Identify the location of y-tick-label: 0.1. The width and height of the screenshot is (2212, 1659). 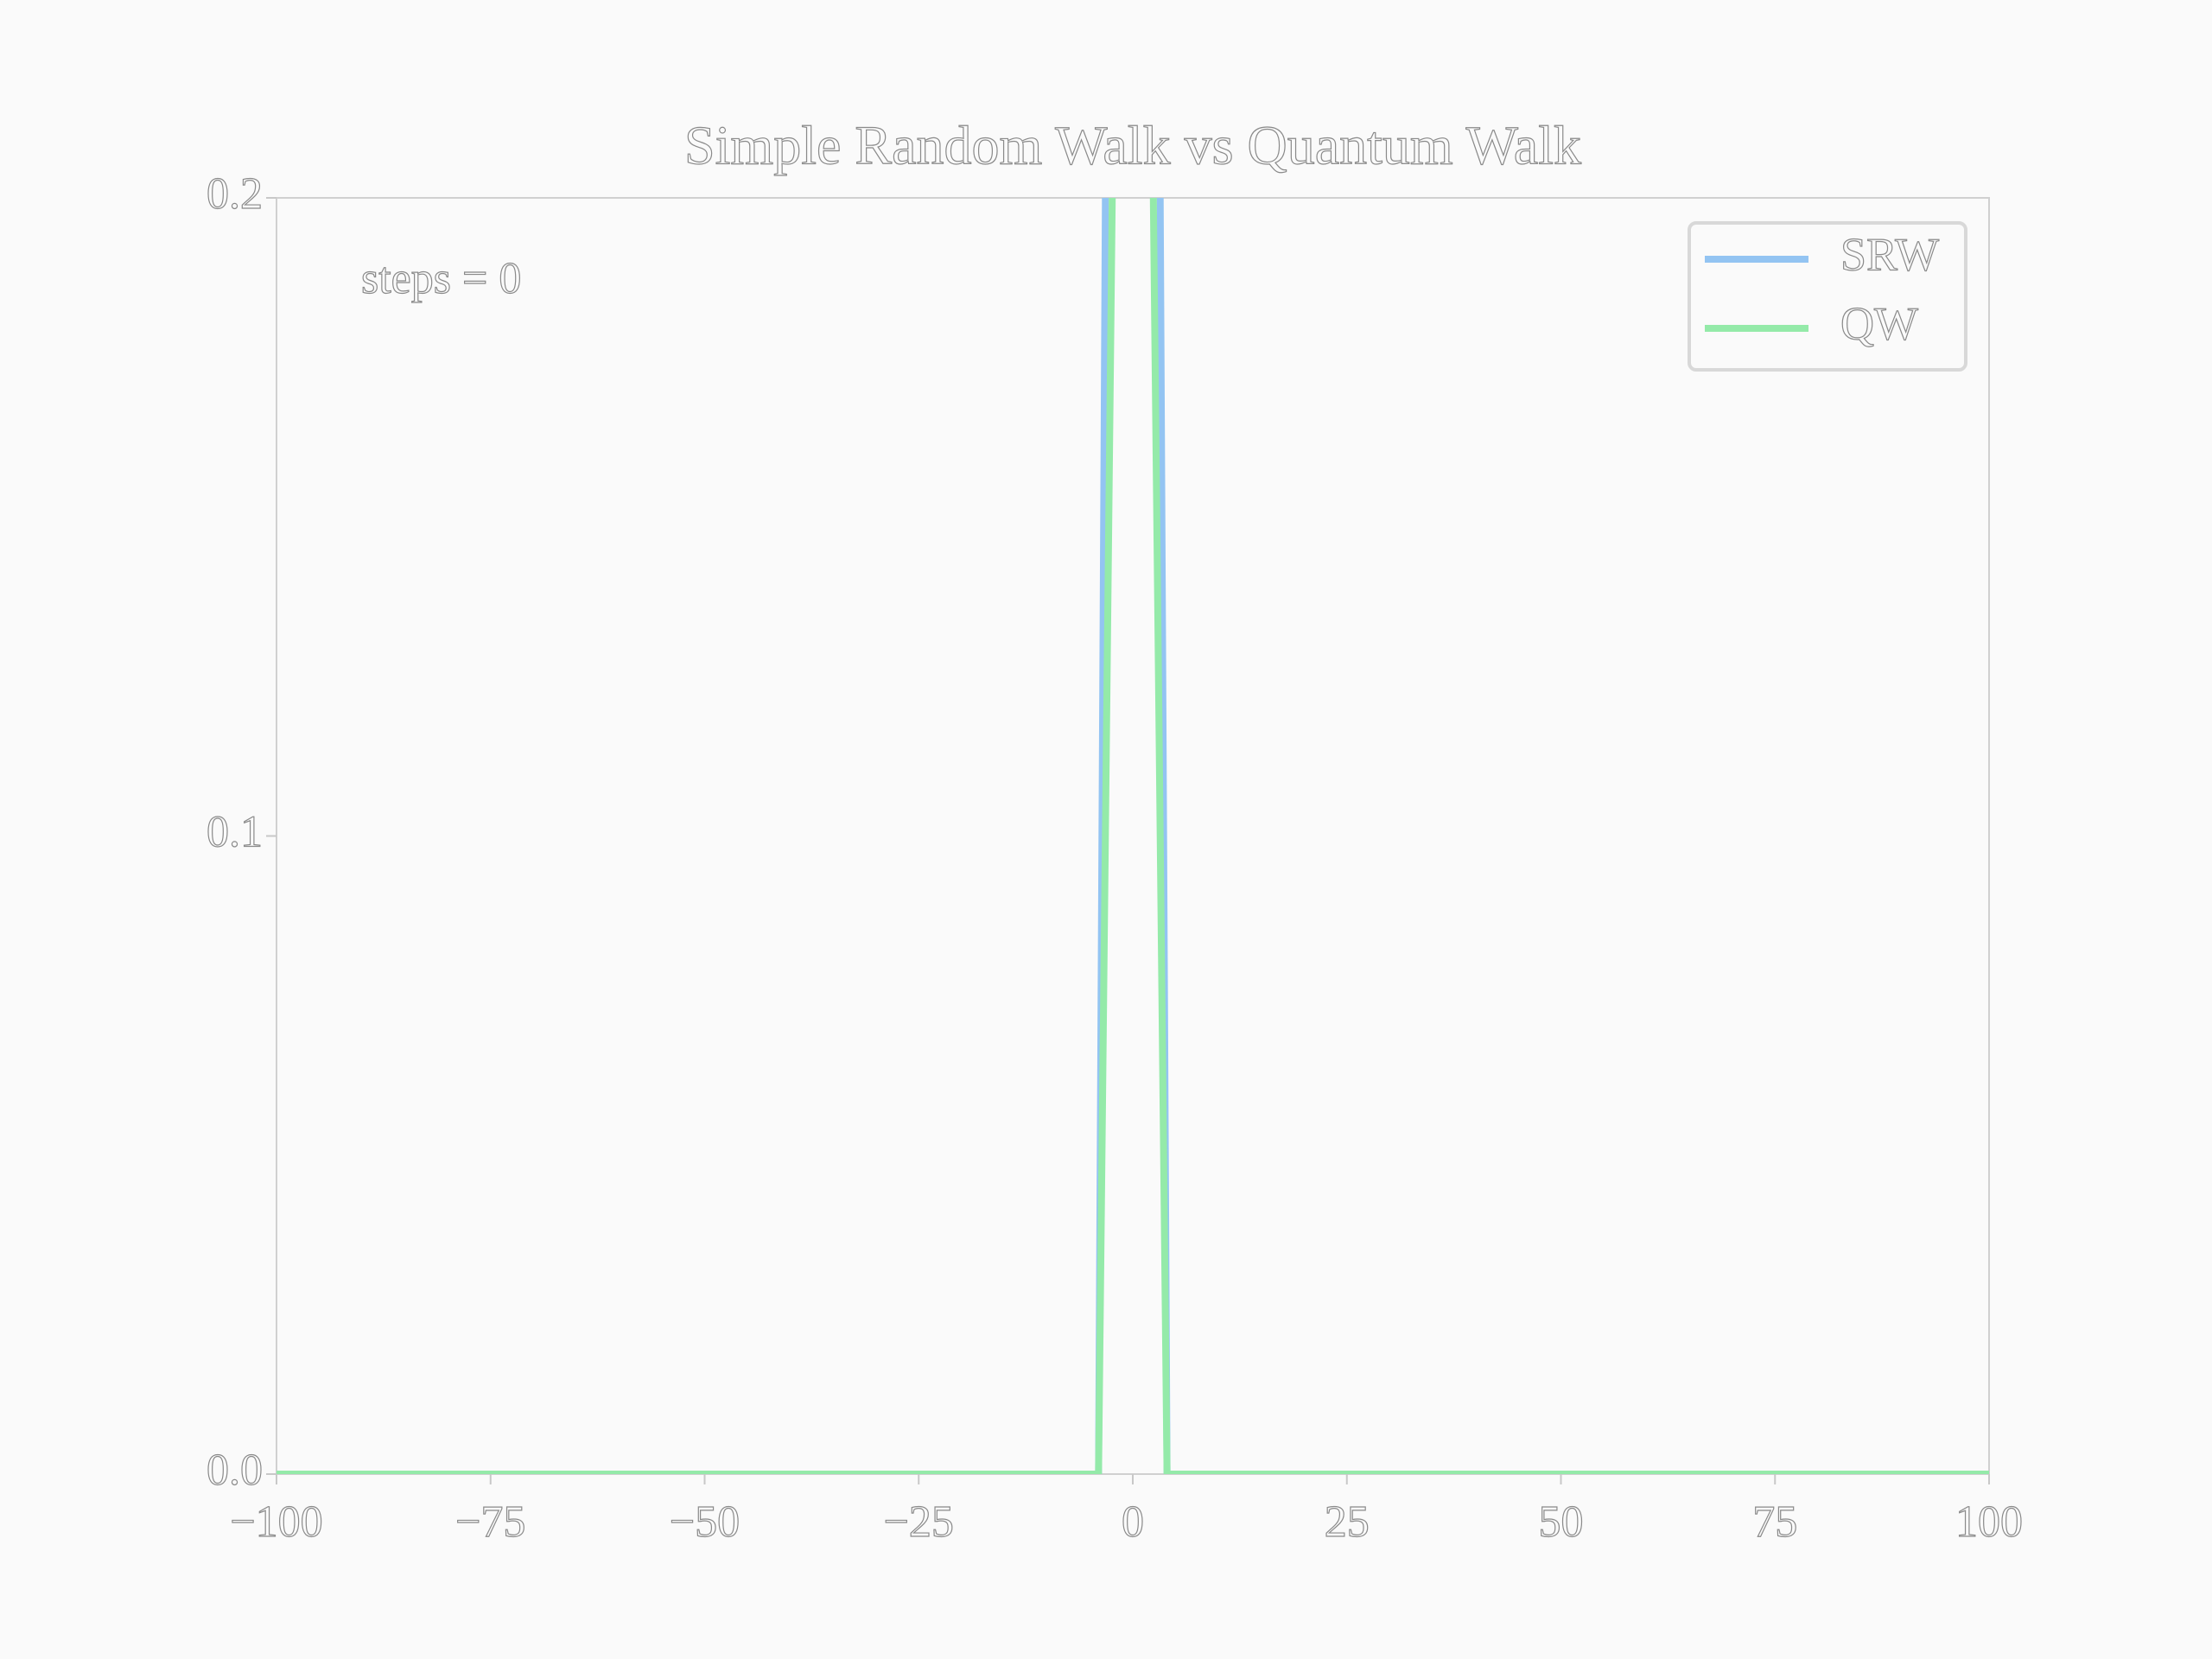
(235, 831).